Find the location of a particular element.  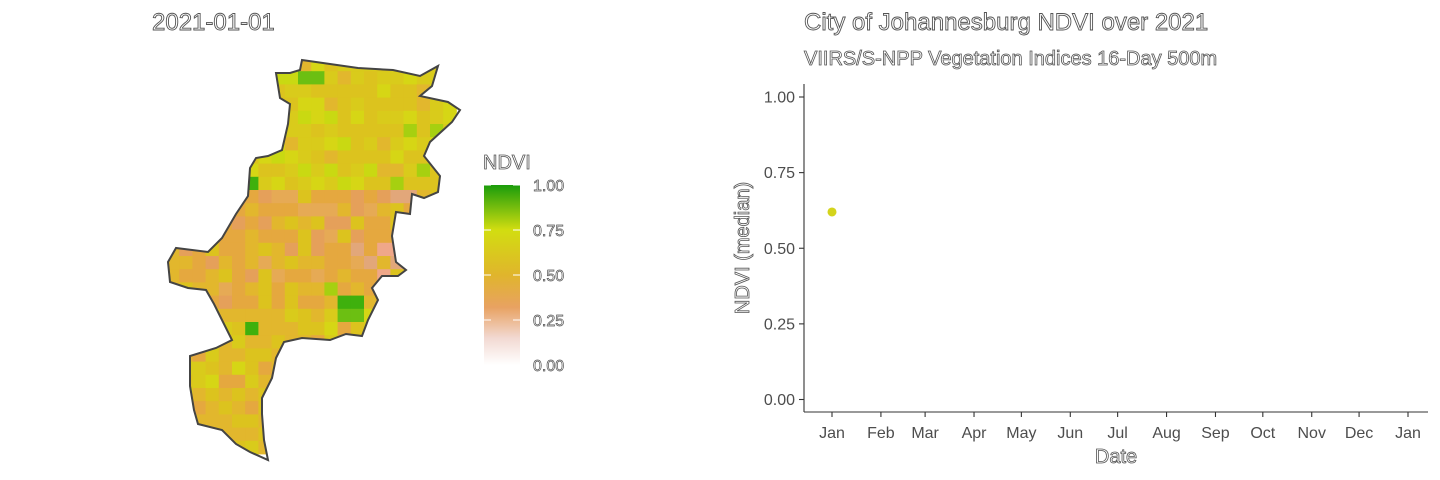

x-tick-label: Jan is located at coordinates (832, 433).